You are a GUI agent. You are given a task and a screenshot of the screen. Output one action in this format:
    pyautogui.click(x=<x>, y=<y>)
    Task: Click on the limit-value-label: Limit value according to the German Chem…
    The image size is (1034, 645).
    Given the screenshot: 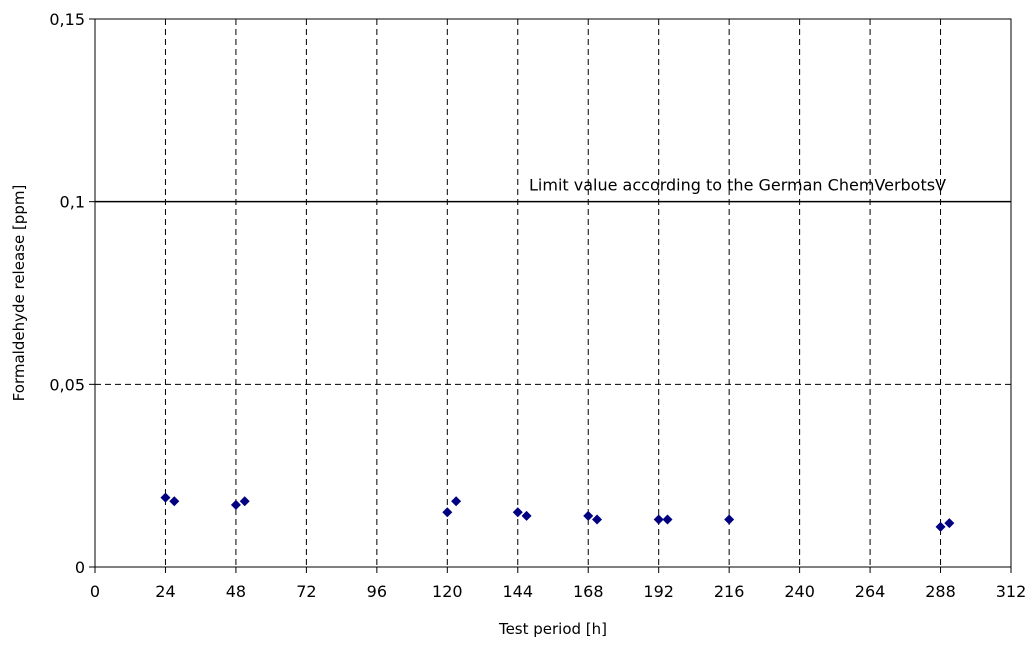 What is the action you would take?
    pyautogui.click(x=737, y=185)
    